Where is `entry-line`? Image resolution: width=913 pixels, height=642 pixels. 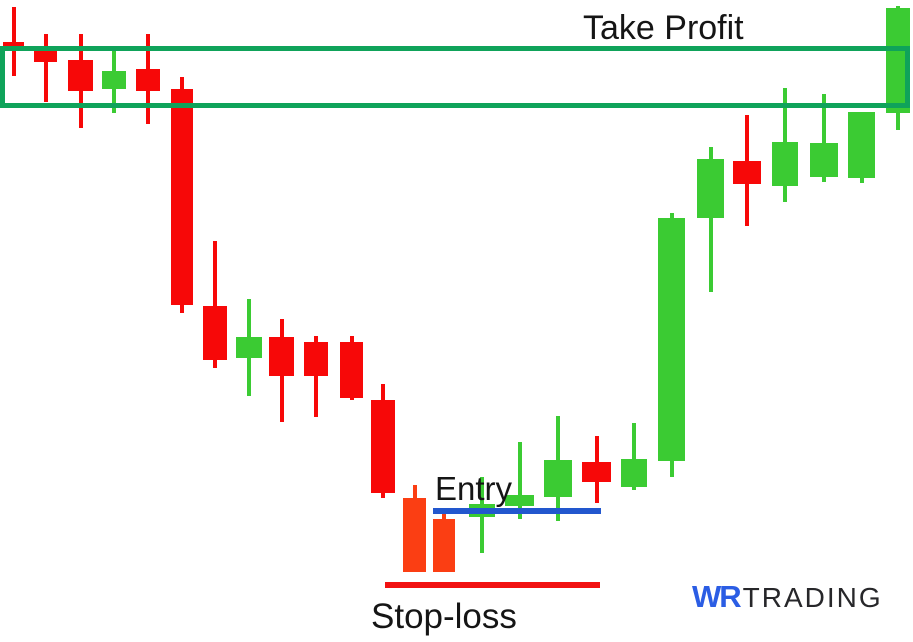 entry-line is located at coordinates (517, 511).